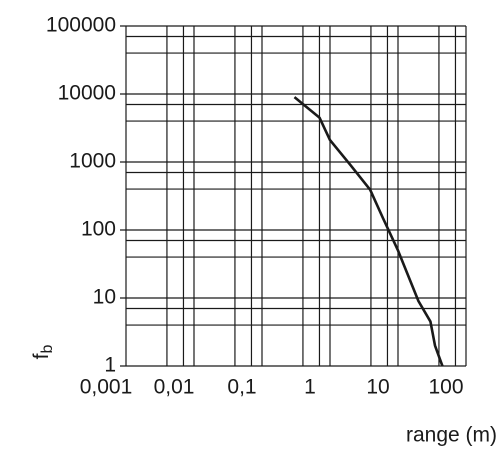 The width and height of the screenshot is (500, 465). I want to click on x-tick-label: 100, so click(445, 387).